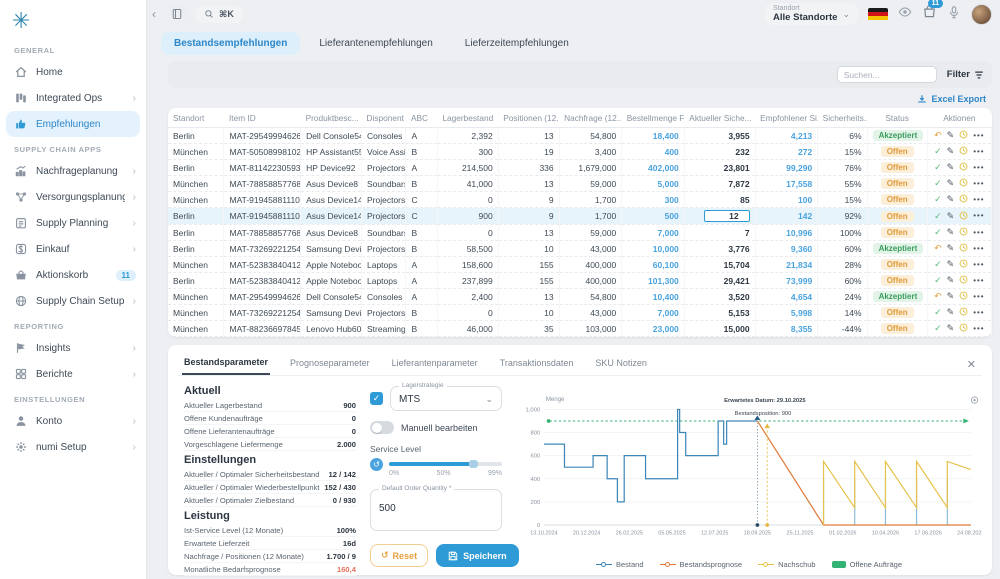  I want to click on sidebar-item-supply-chain-setup: Supply Chain Setup ›, so click(73, 301).